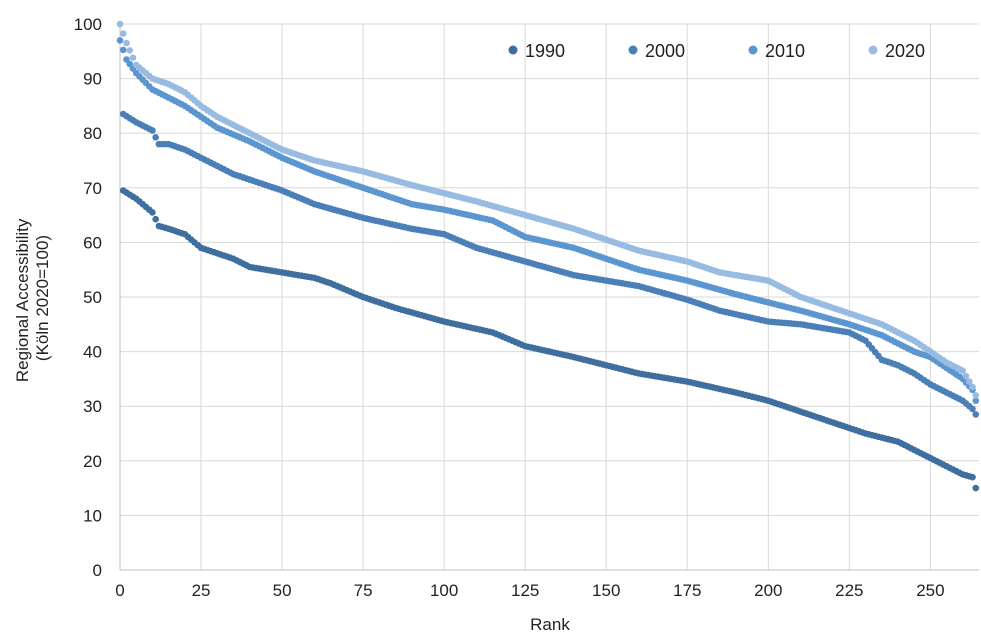 The image size is (981, 634). What do you see at coordinates (92, 188) in the screenshot?
I see `y-tick-label: 70` at bounding box center [92, 188].